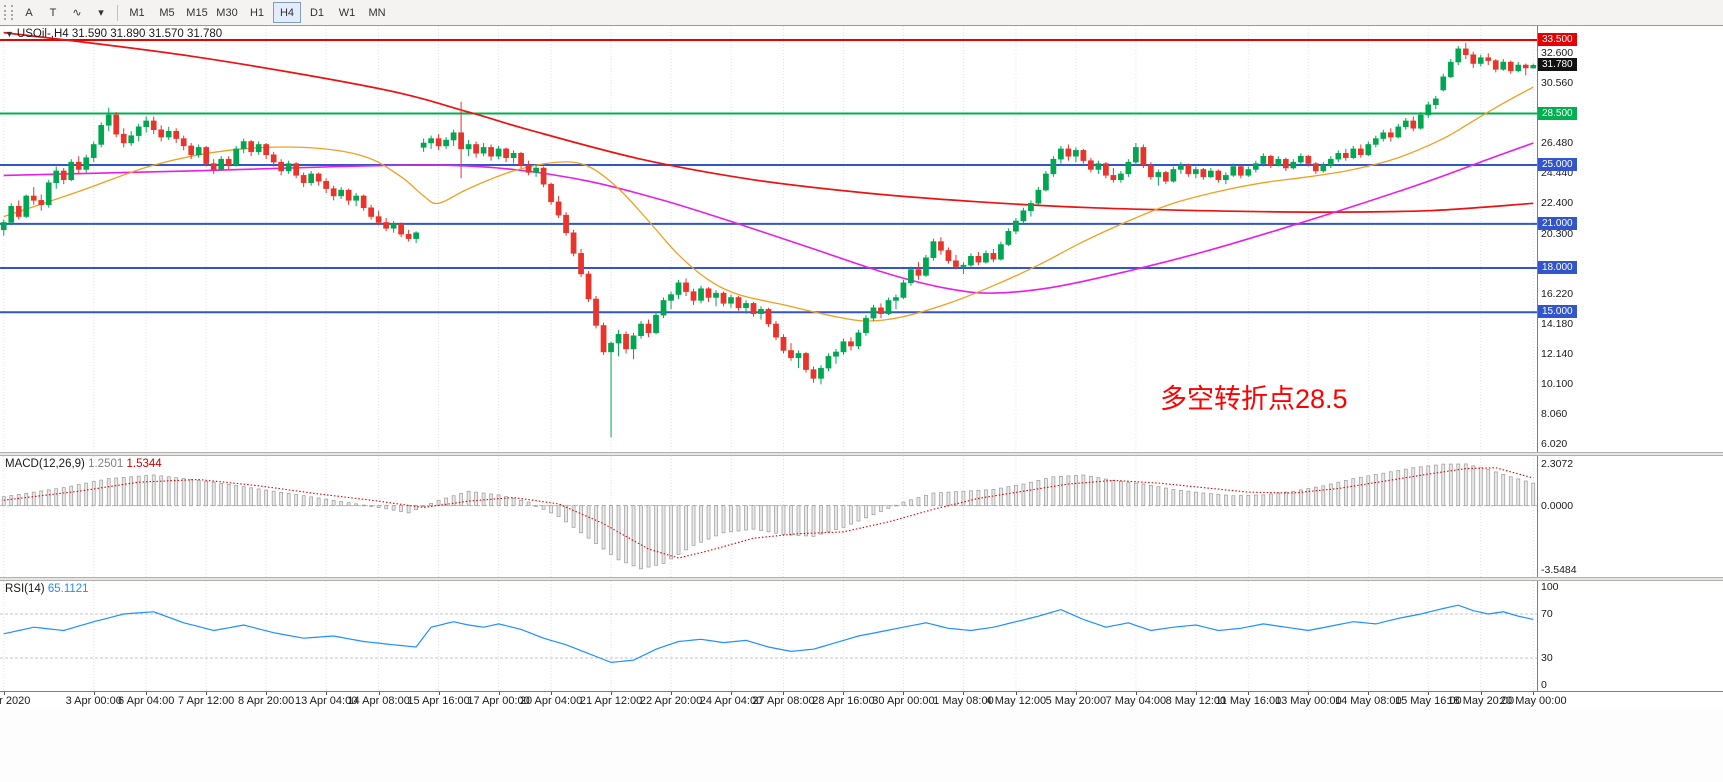  I want to click on time-axis-label: 4 May 12:00, so click(1016, 701).